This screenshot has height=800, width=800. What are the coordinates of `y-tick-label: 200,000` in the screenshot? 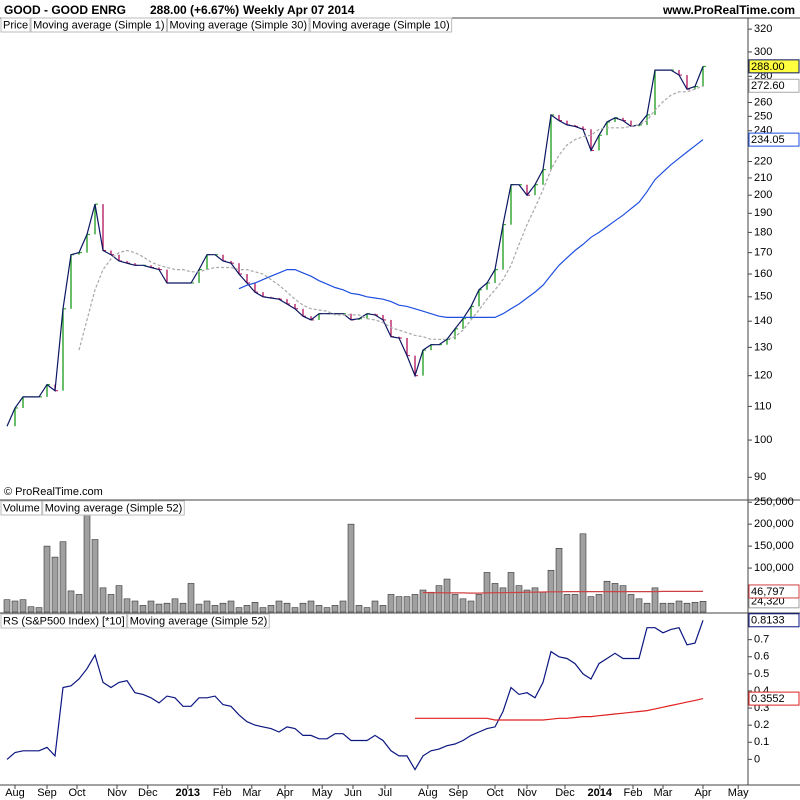 It's located at (774, 524).